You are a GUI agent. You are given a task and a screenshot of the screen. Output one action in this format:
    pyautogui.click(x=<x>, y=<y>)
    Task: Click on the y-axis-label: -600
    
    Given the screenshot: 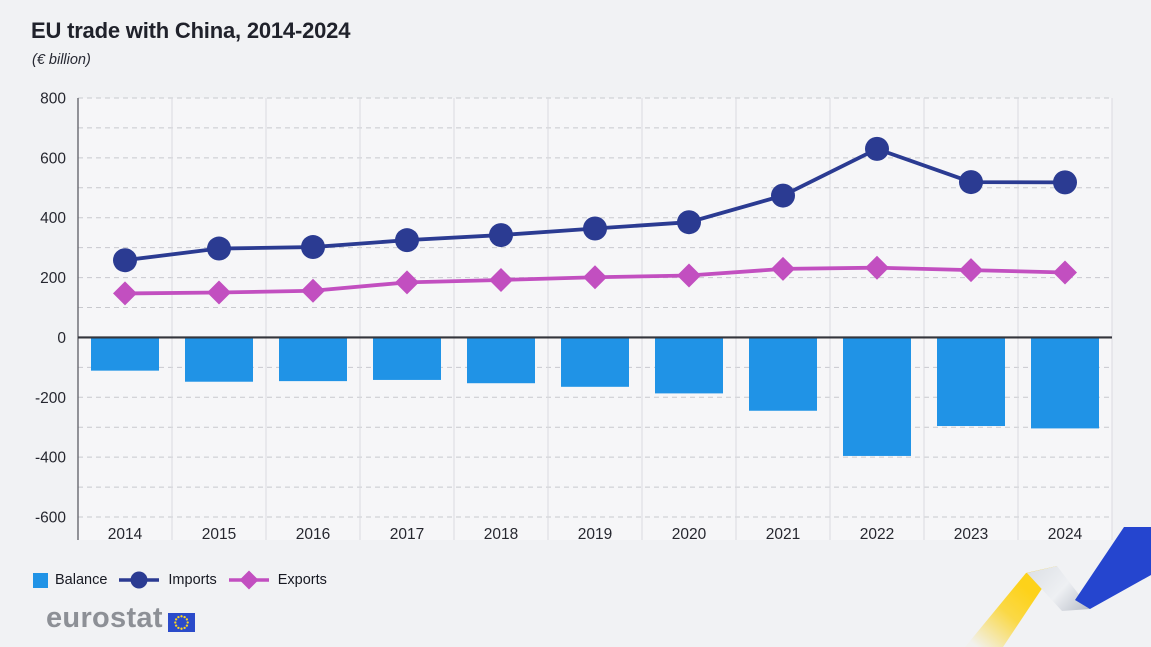 What is the action you would take?
    pyautogui.click(x=50, y=518)
    